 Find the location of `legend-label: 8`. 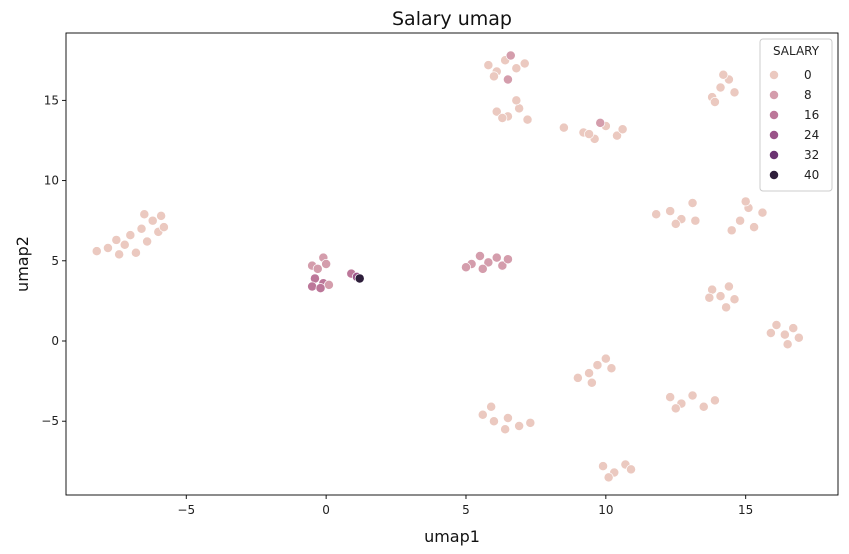

legend-label: 8 is located at coordinates (808, 95).